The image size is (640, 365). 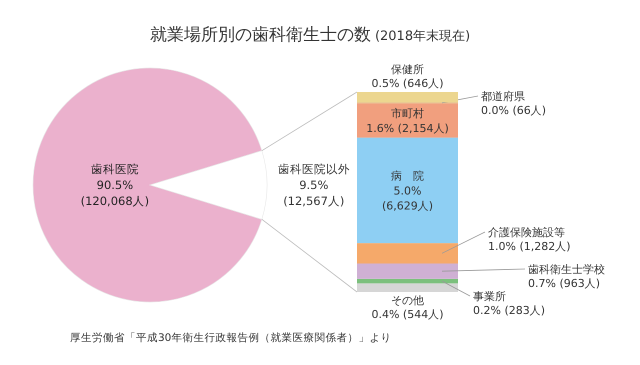 What do you see at coordinates (564, 283) in the screenshot?
I see `data-label: 0.7% (963人)` at bounding box center [564, 283].